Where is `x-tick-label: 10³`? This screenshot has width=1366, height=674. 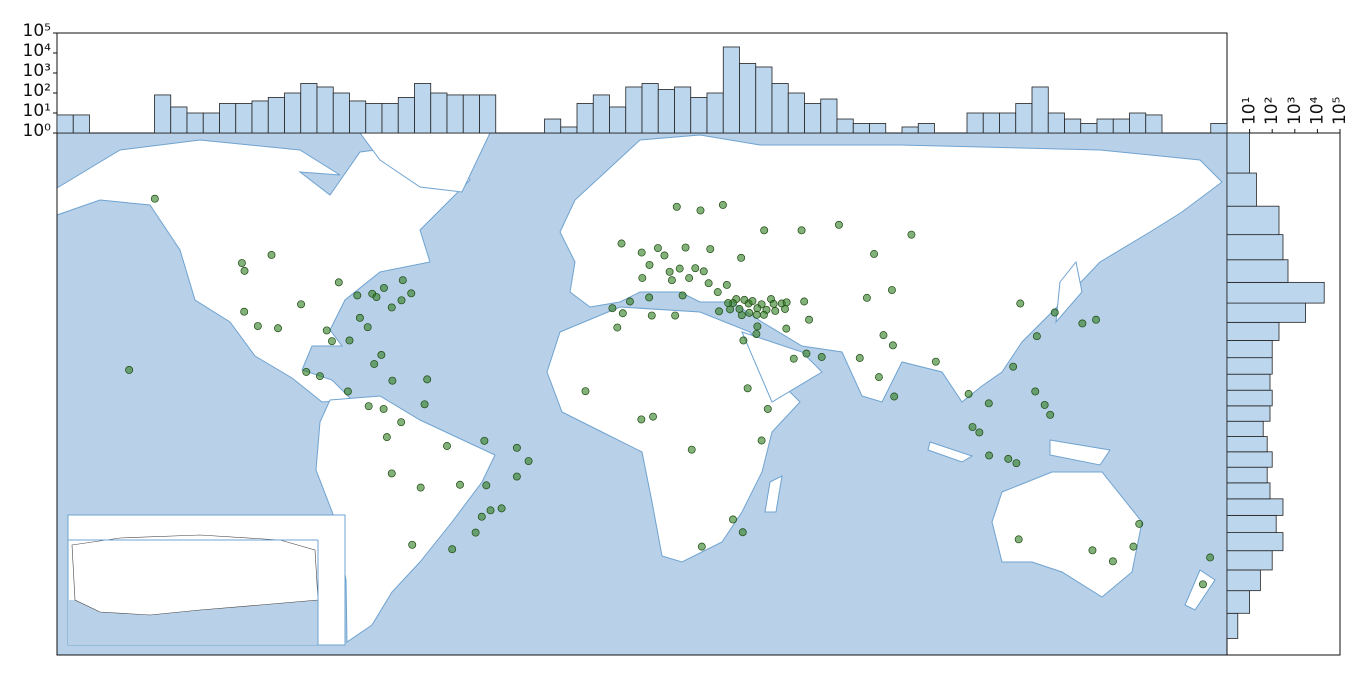
x-tick-label: 10³ is located at coordinates (1295, 111).